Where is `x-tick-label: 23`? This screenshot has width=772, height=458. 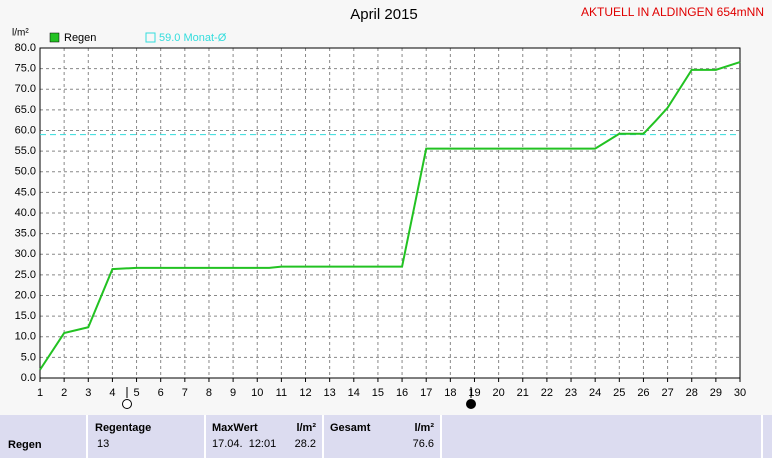 x-tick-label: 23 is located at coordinates (571, 393).